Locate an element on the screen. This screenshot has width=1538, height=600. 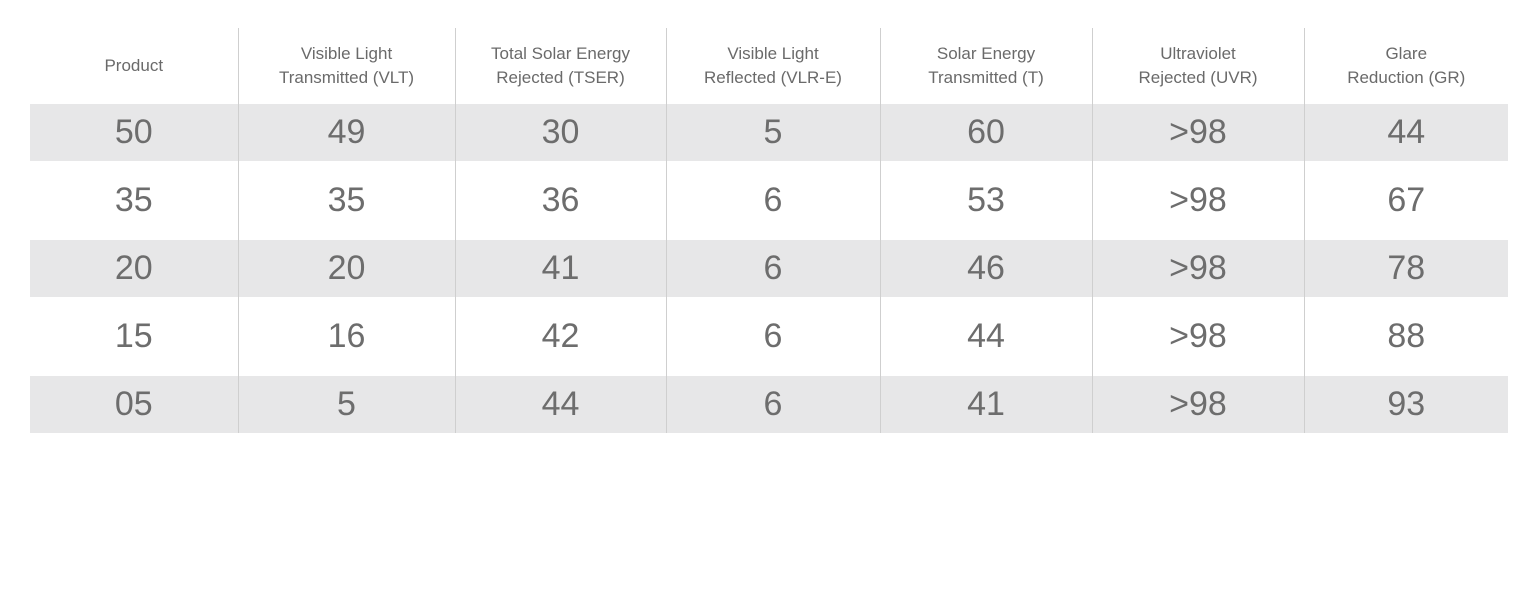
value-cell: 78 is located at coordinates (1405, 274).